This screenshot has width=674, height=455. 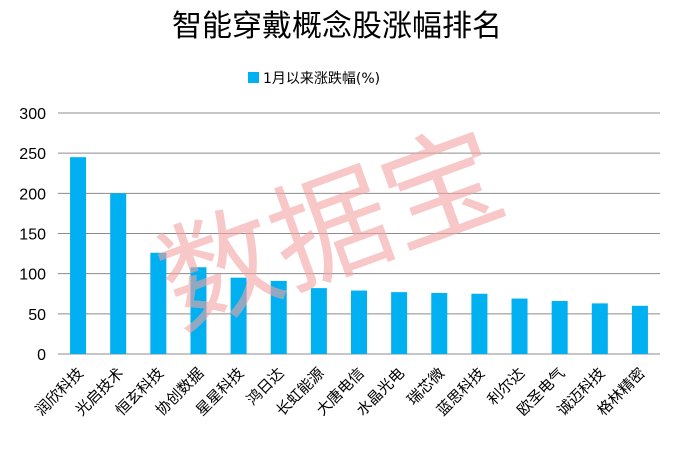 I want to click on y-tick-label: 50, so click(x=37, y=315).